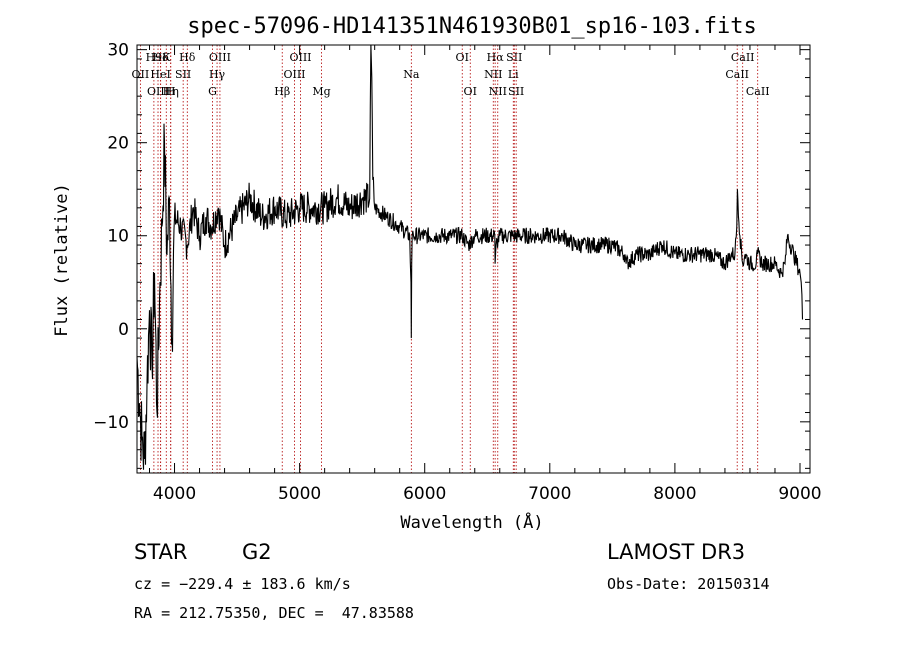  What do you see at coordinates (471, 522) in the screenshot?
I see `x-axis-label: Wavelength (Å)` at bounding box center [471, 522].